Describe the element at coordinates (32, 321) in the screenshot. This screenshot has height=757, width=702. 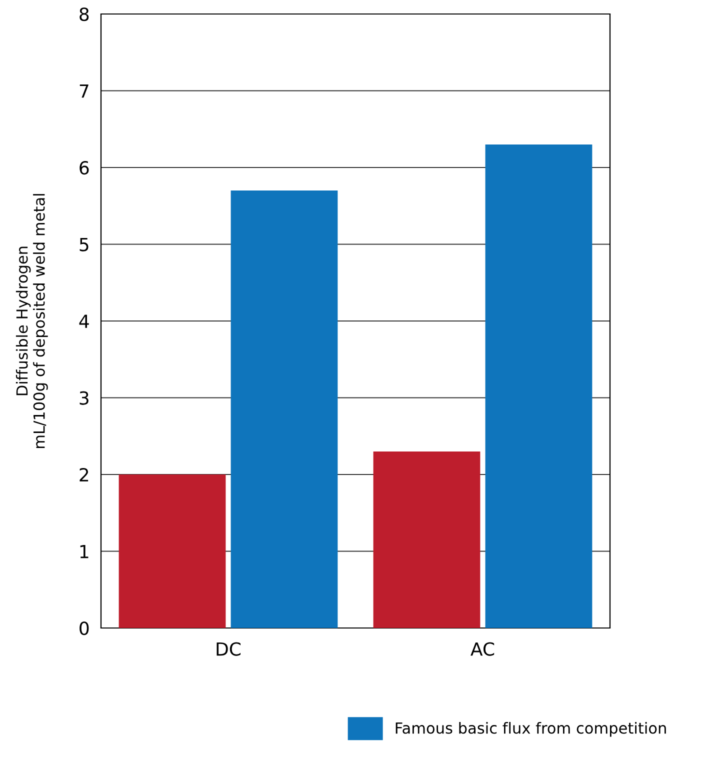
I see `y-axis-title: Diffusible Hydrogen mL/100g of deposited weld metal` at that location.